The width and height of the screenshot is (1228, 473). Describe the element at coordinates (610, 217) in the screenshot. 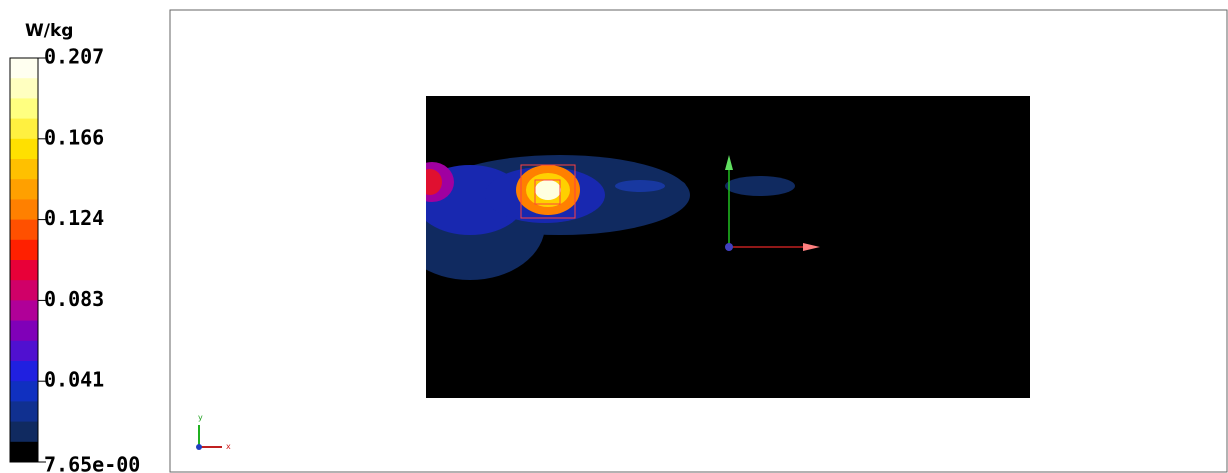

I see `sar-distribution` at that location.